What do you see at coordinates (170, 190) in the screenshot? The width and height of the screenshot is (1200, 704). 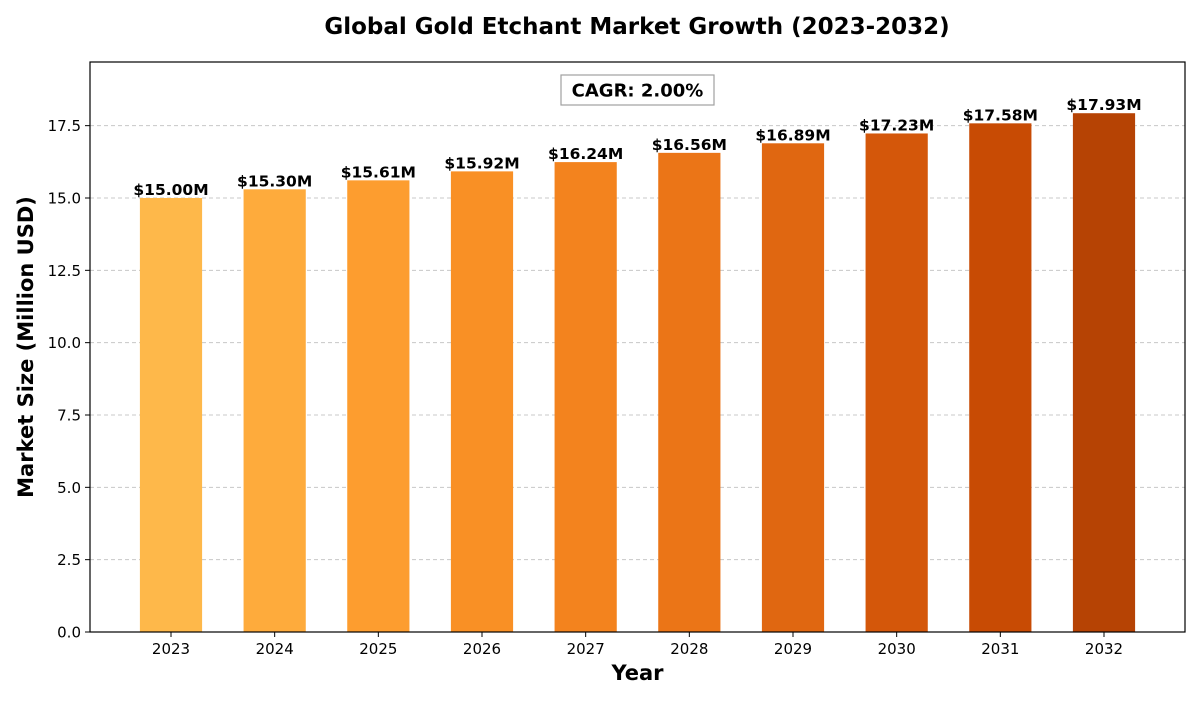 I see `bar-value-label: $15.00M` at bounding box center [170, 190].